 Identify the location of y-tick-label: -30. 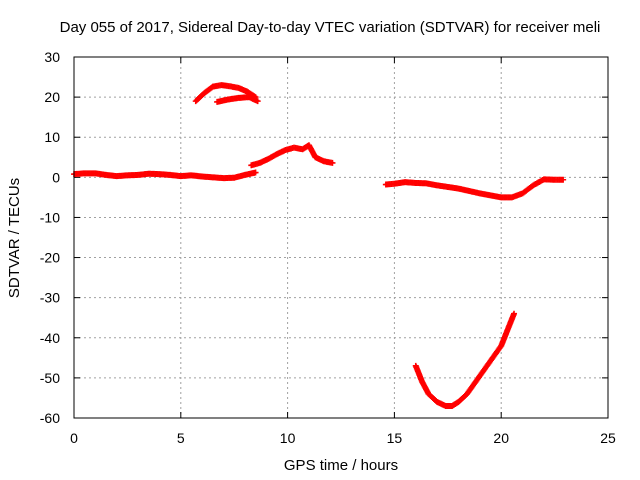
(50, 298).